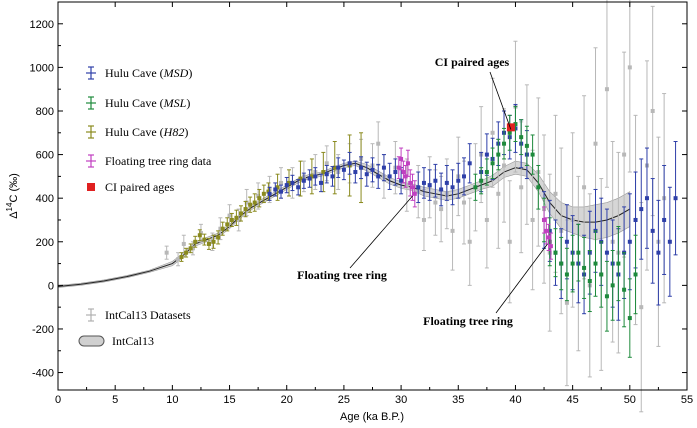 The height and width of the screenshot is (428, 697). What do you see at coordinates (510, 127) in the screenshot?
I see `series-ci-paired-ages` at bounding box center [510, 127].